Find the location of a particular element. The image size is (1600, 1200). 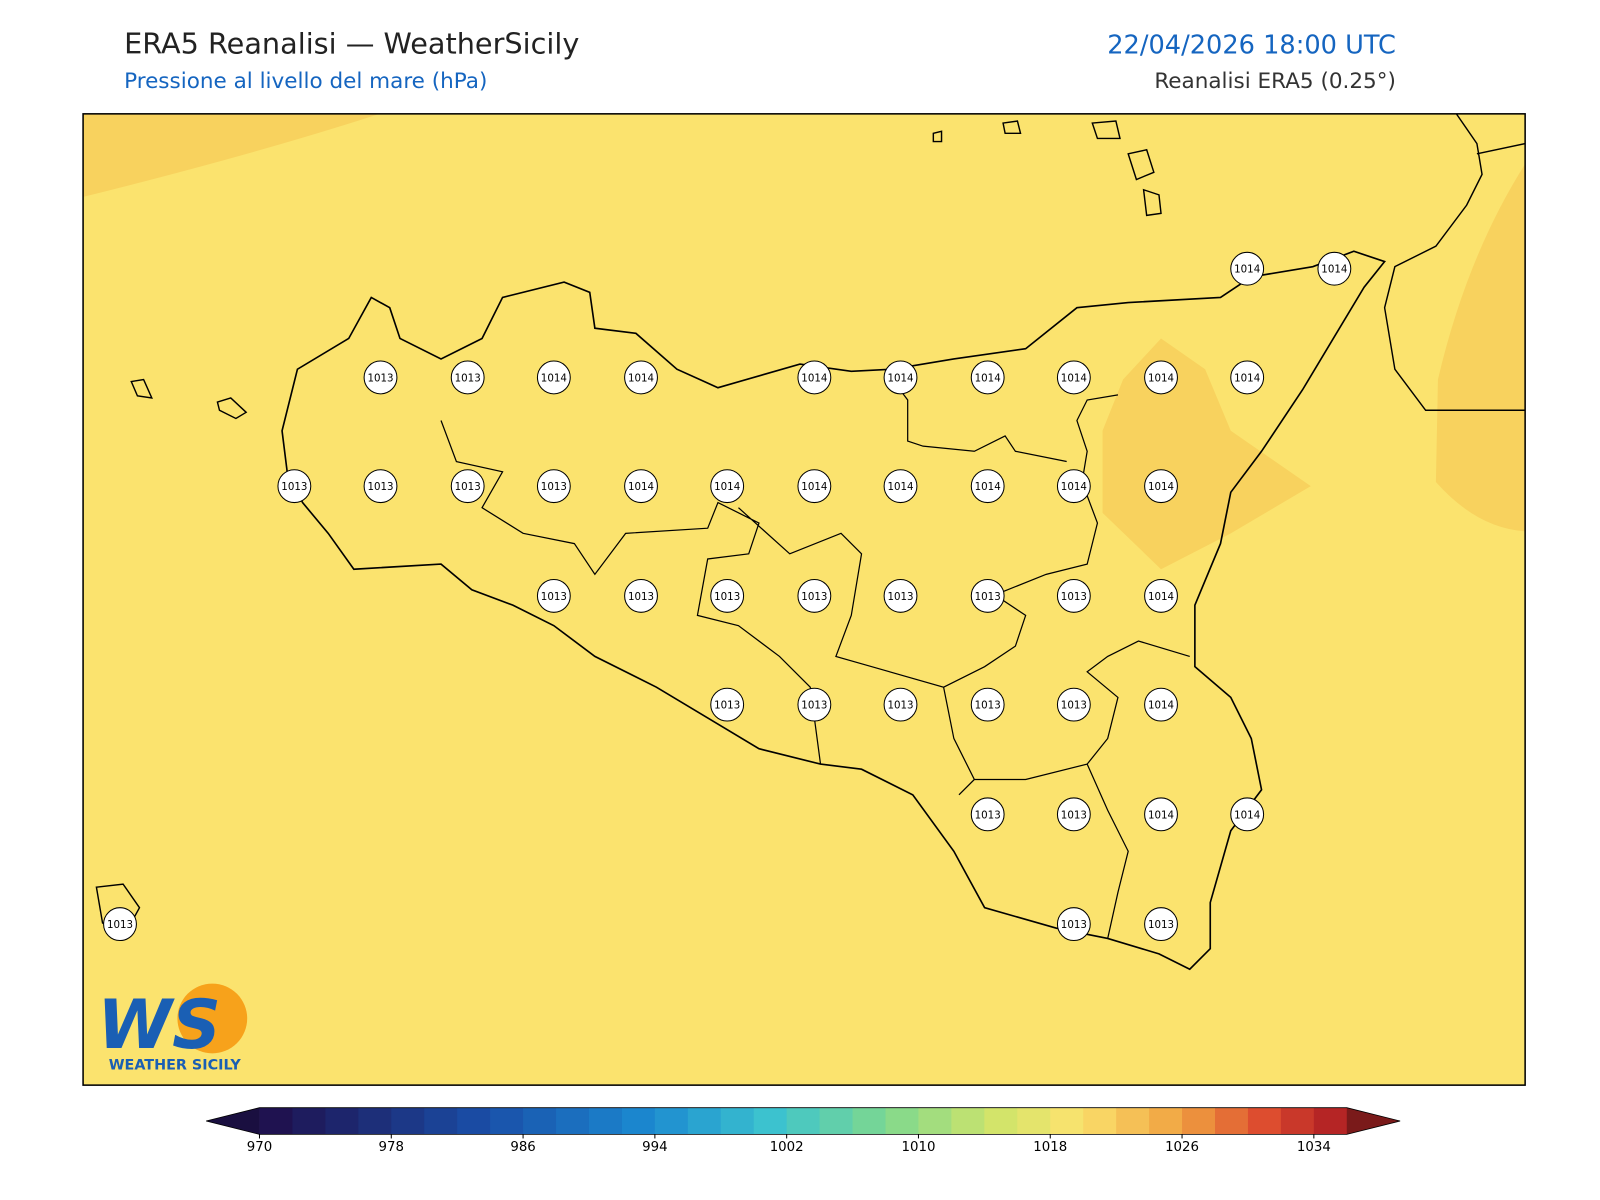

colorbar-tick-label: 1018 is located at coordinates (1050, 1147).